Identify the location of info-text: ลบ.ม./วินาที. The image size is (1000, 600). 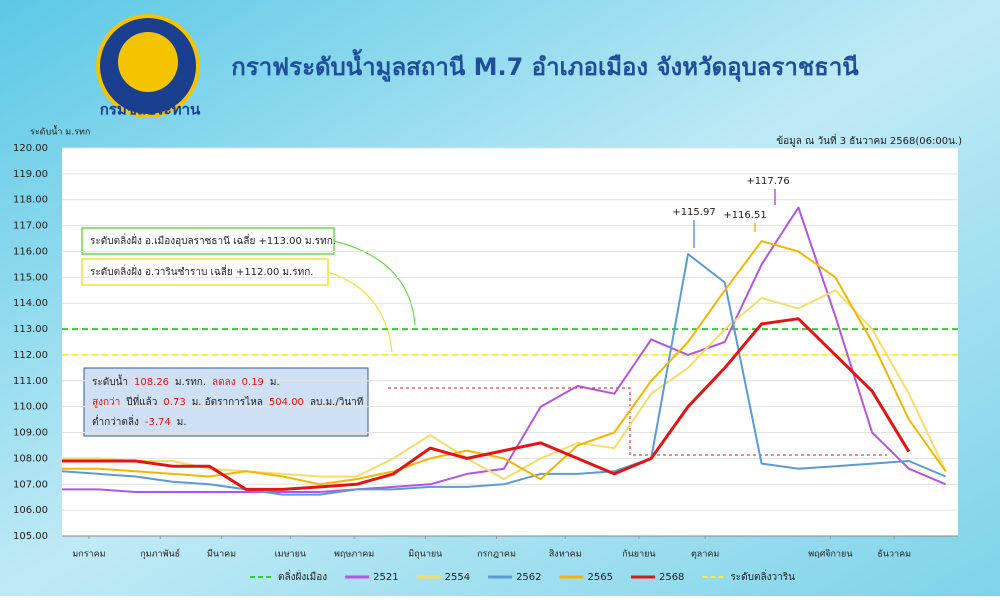
(336, 402).